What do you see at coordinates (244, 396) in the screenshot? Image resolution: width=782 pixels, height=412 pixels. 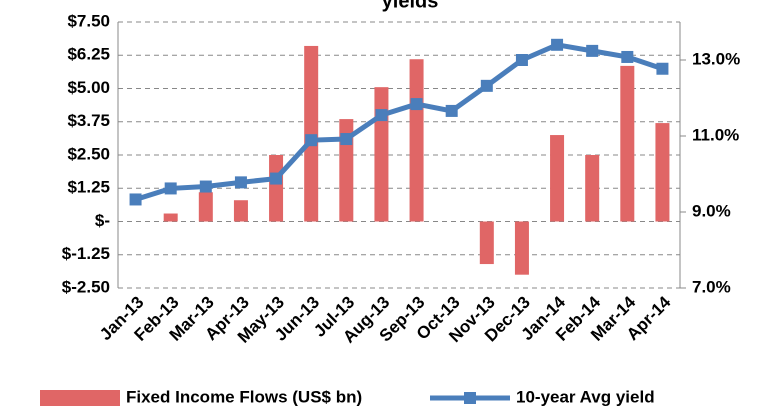 I see `legend-label: Fixed Income Flows (US$ bn)` at bounding box center [244, 396].